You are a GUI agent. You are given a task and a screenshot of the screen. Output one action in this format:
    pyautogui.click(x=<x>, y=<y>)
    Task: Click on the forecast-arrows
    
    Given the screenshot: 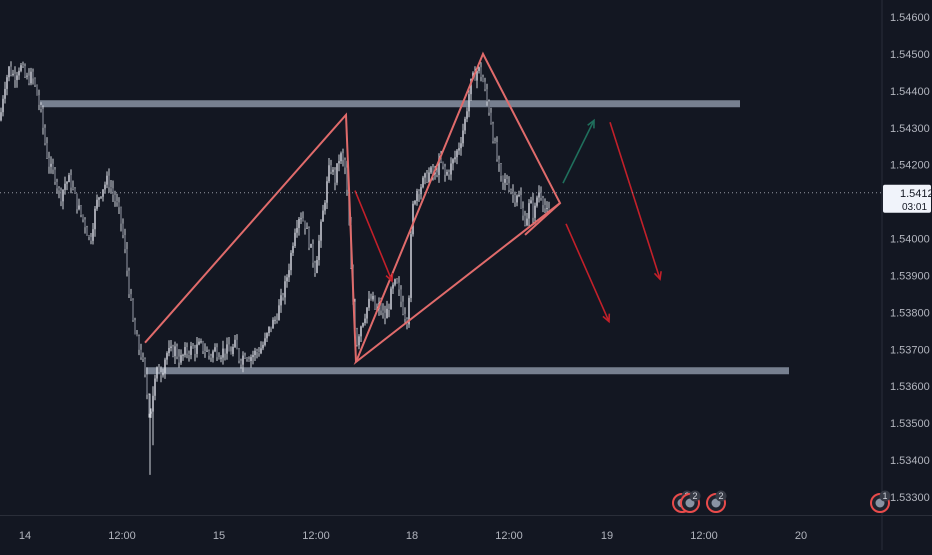 What is the action you would take?
    pyautogui.click(x=508, y=221)
    